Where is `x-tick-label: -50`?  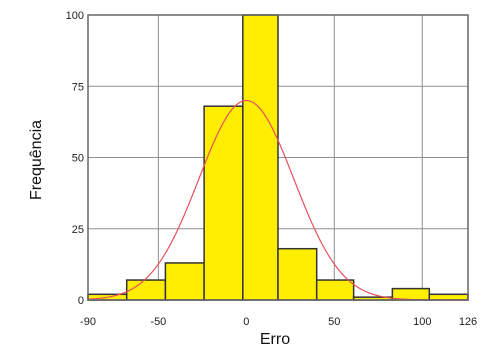
x-tick-label: -50 is located at coordinates (158, 322).